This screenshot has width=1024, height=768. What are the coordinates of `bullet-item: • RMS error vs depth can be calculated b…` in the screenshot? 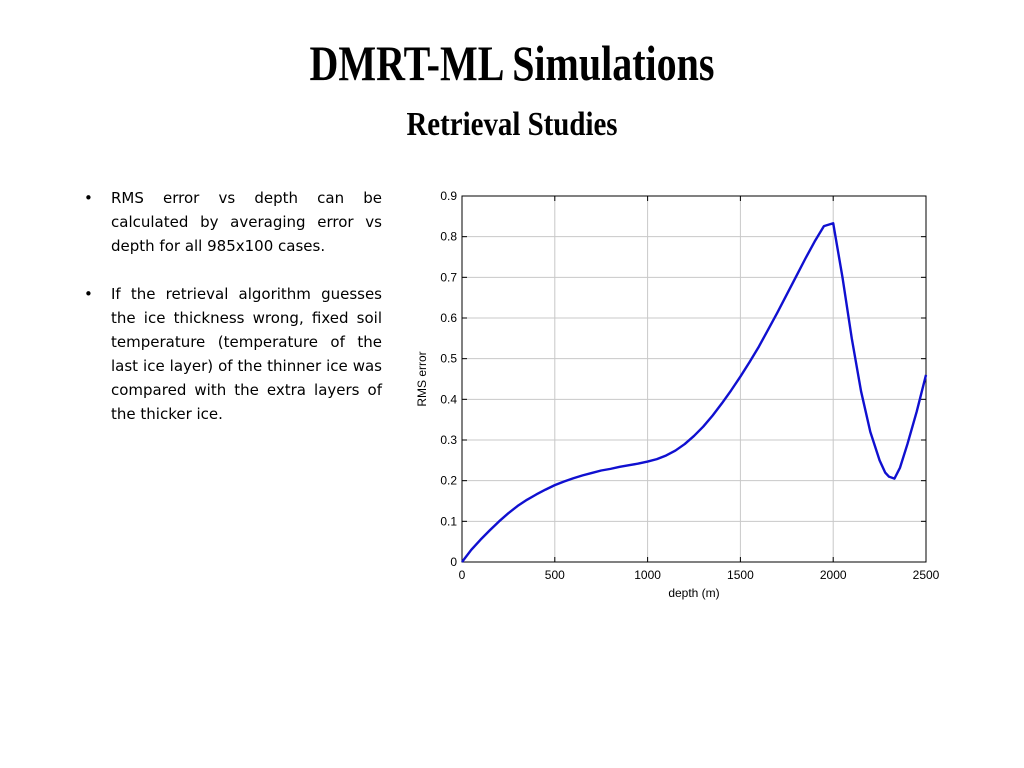 It's located at (233, 222).